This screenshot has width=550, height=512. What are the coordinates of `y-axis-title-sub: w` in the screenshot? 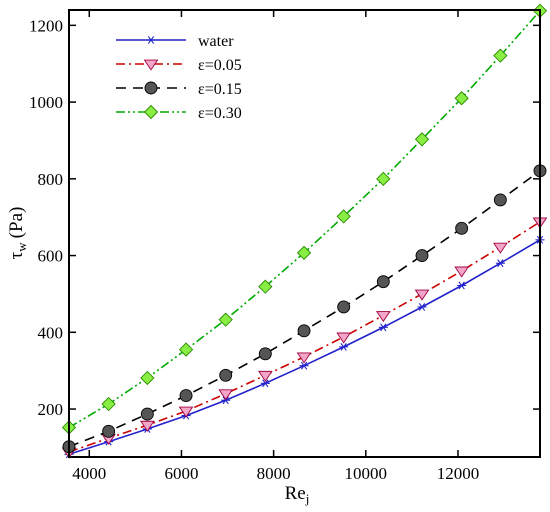 It's located at (21, 247).